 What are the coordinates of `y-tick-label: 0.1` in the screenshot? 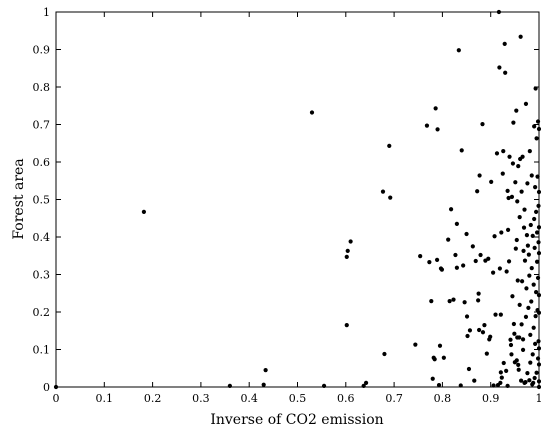 It's located at (42, 350).